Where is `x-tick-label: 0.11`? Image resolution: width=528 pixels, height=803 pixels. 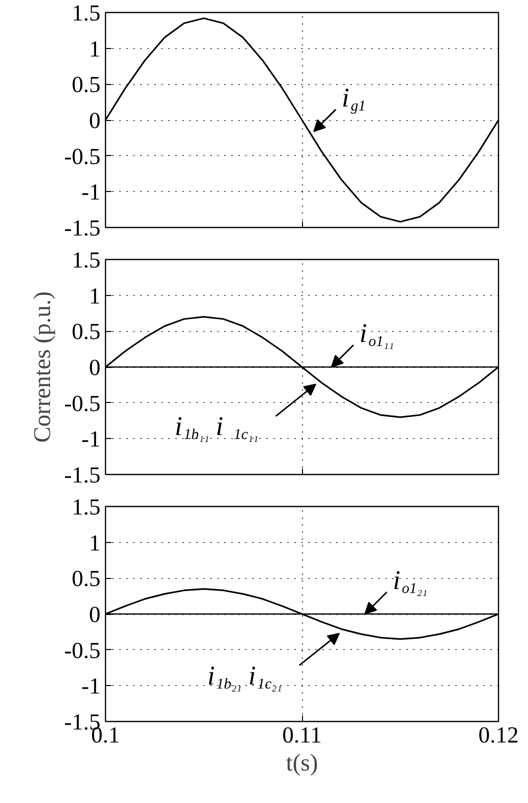
x-tick-label: 0.11 is located at coordinates (302, 735).